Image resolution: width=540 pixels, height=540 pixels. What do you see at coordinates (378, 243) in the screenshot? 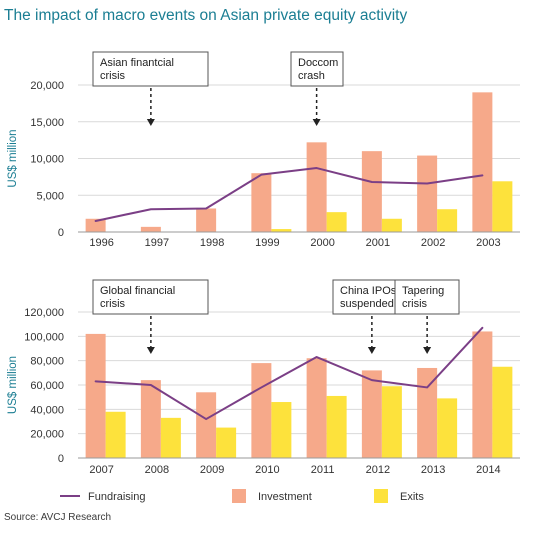
I see `x-tick-label: 2001` at bounding box center [378, 243].